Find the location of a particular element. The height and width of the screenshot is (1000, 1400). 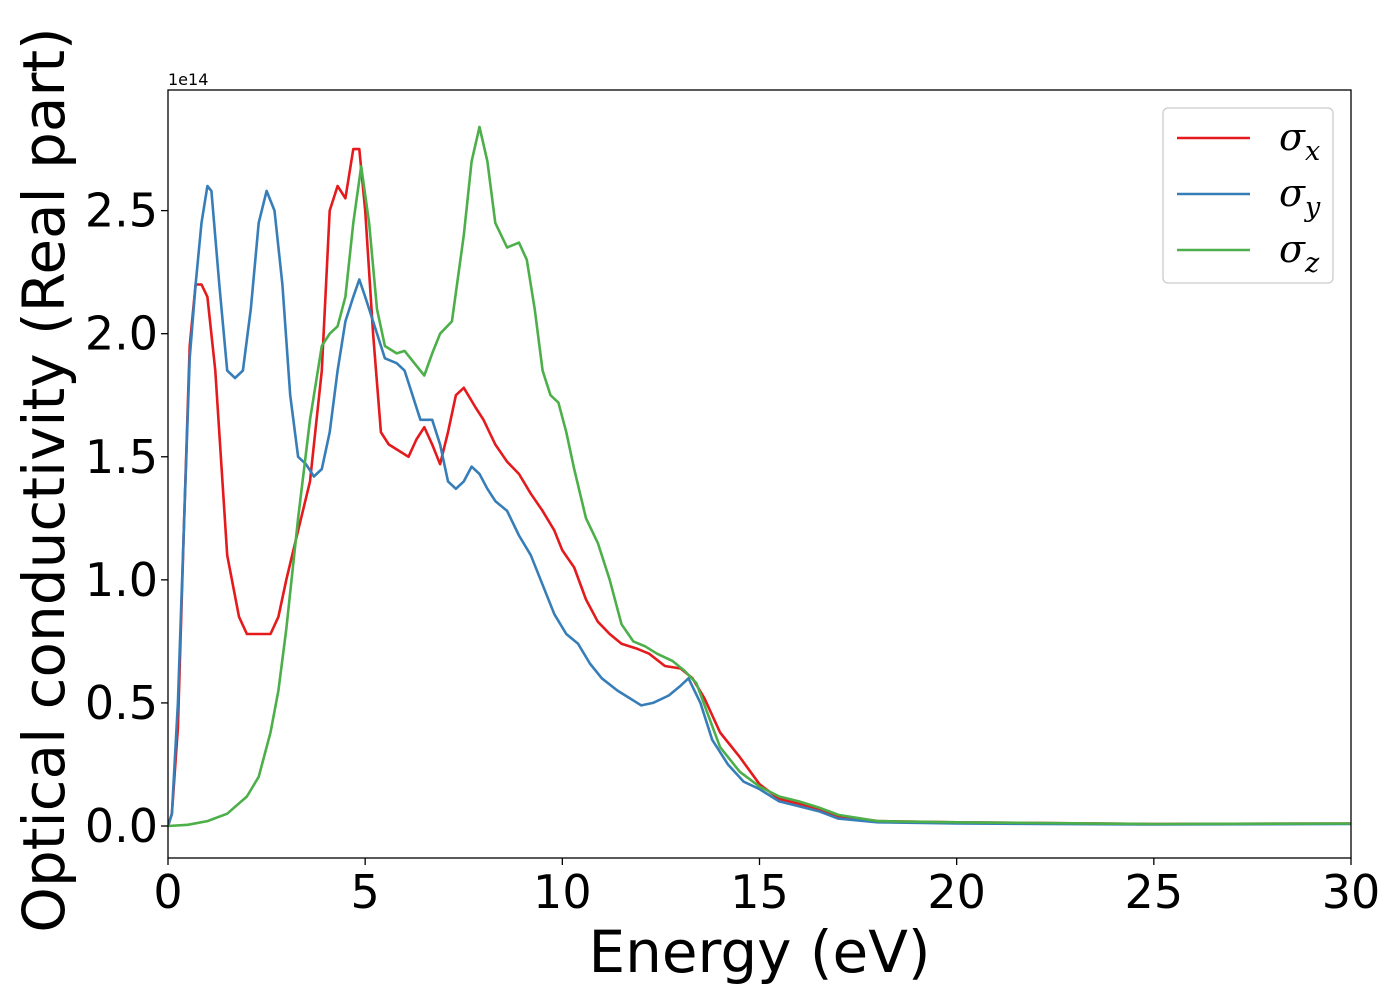

y-tick-label: 0.5 is located at coordinates (121, 703).